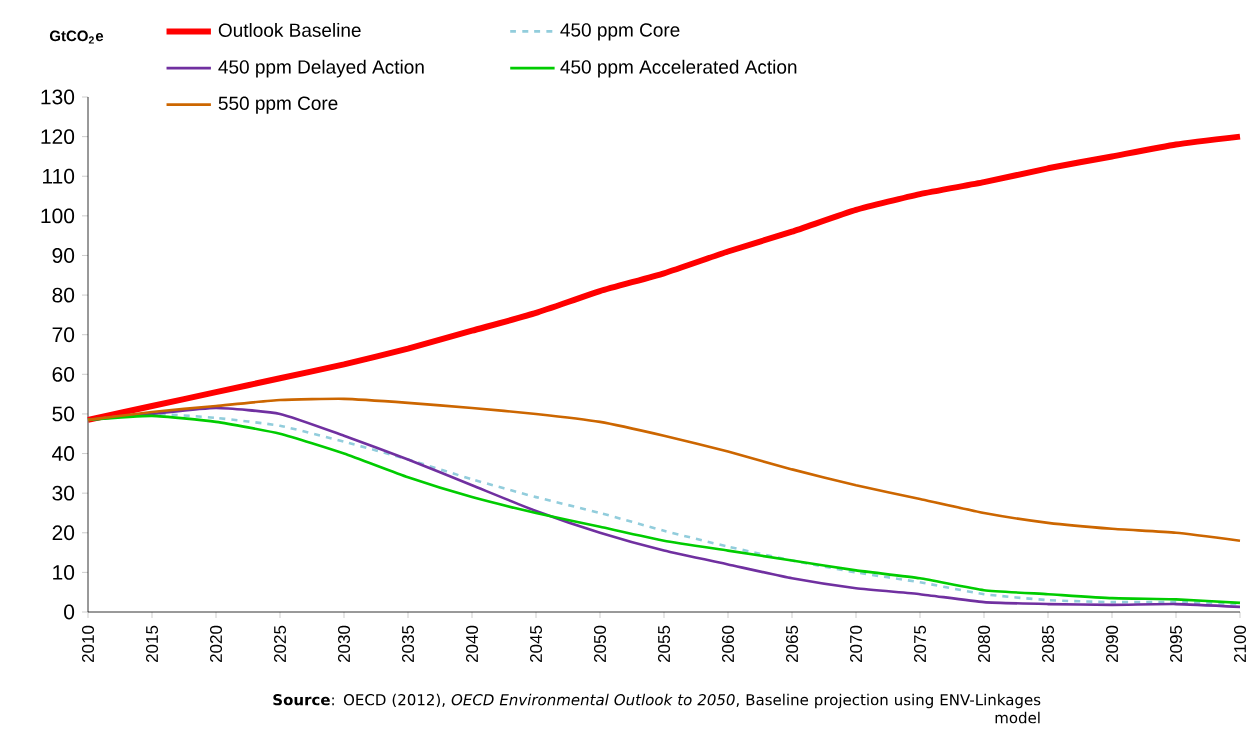 The image size is (1253, 751). I want to click on x-tick-label: 2080, so click(984, 644).